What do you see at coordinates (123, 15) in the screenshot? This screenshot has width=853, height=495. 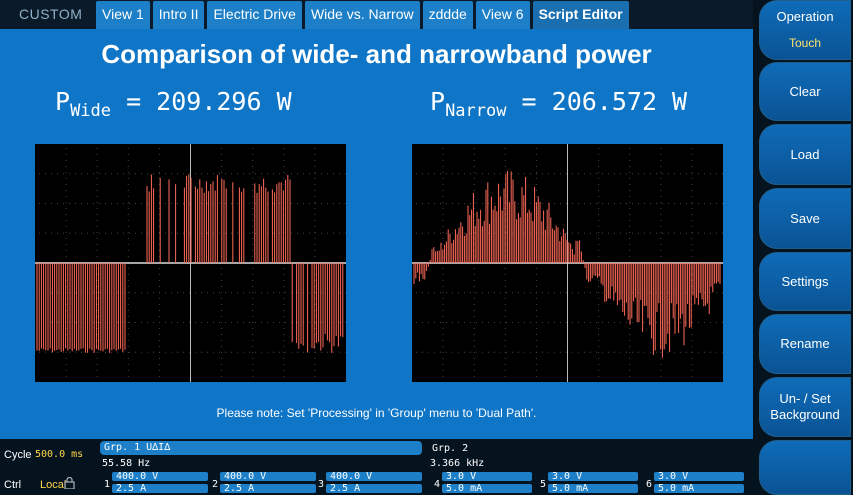 I see `tab-view-1: View 1` at bounding box center [123, 15].